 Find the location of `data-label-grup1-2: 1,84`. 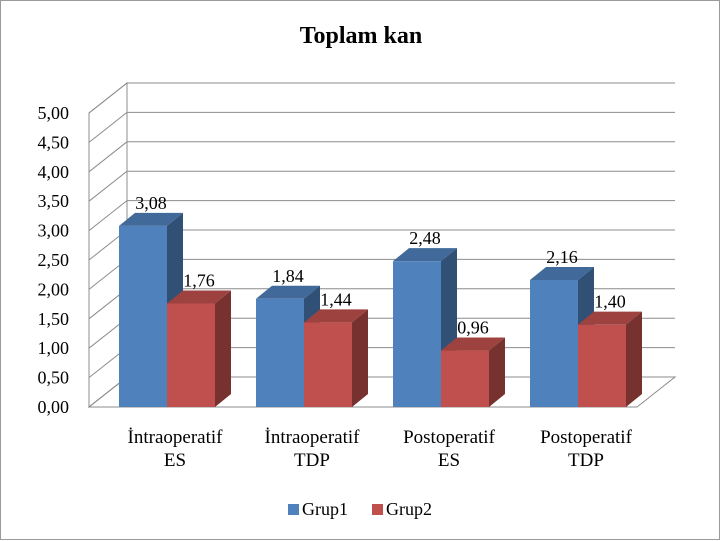

data-label-grup1-2: 1,84 is located at coordinates (288, 276).